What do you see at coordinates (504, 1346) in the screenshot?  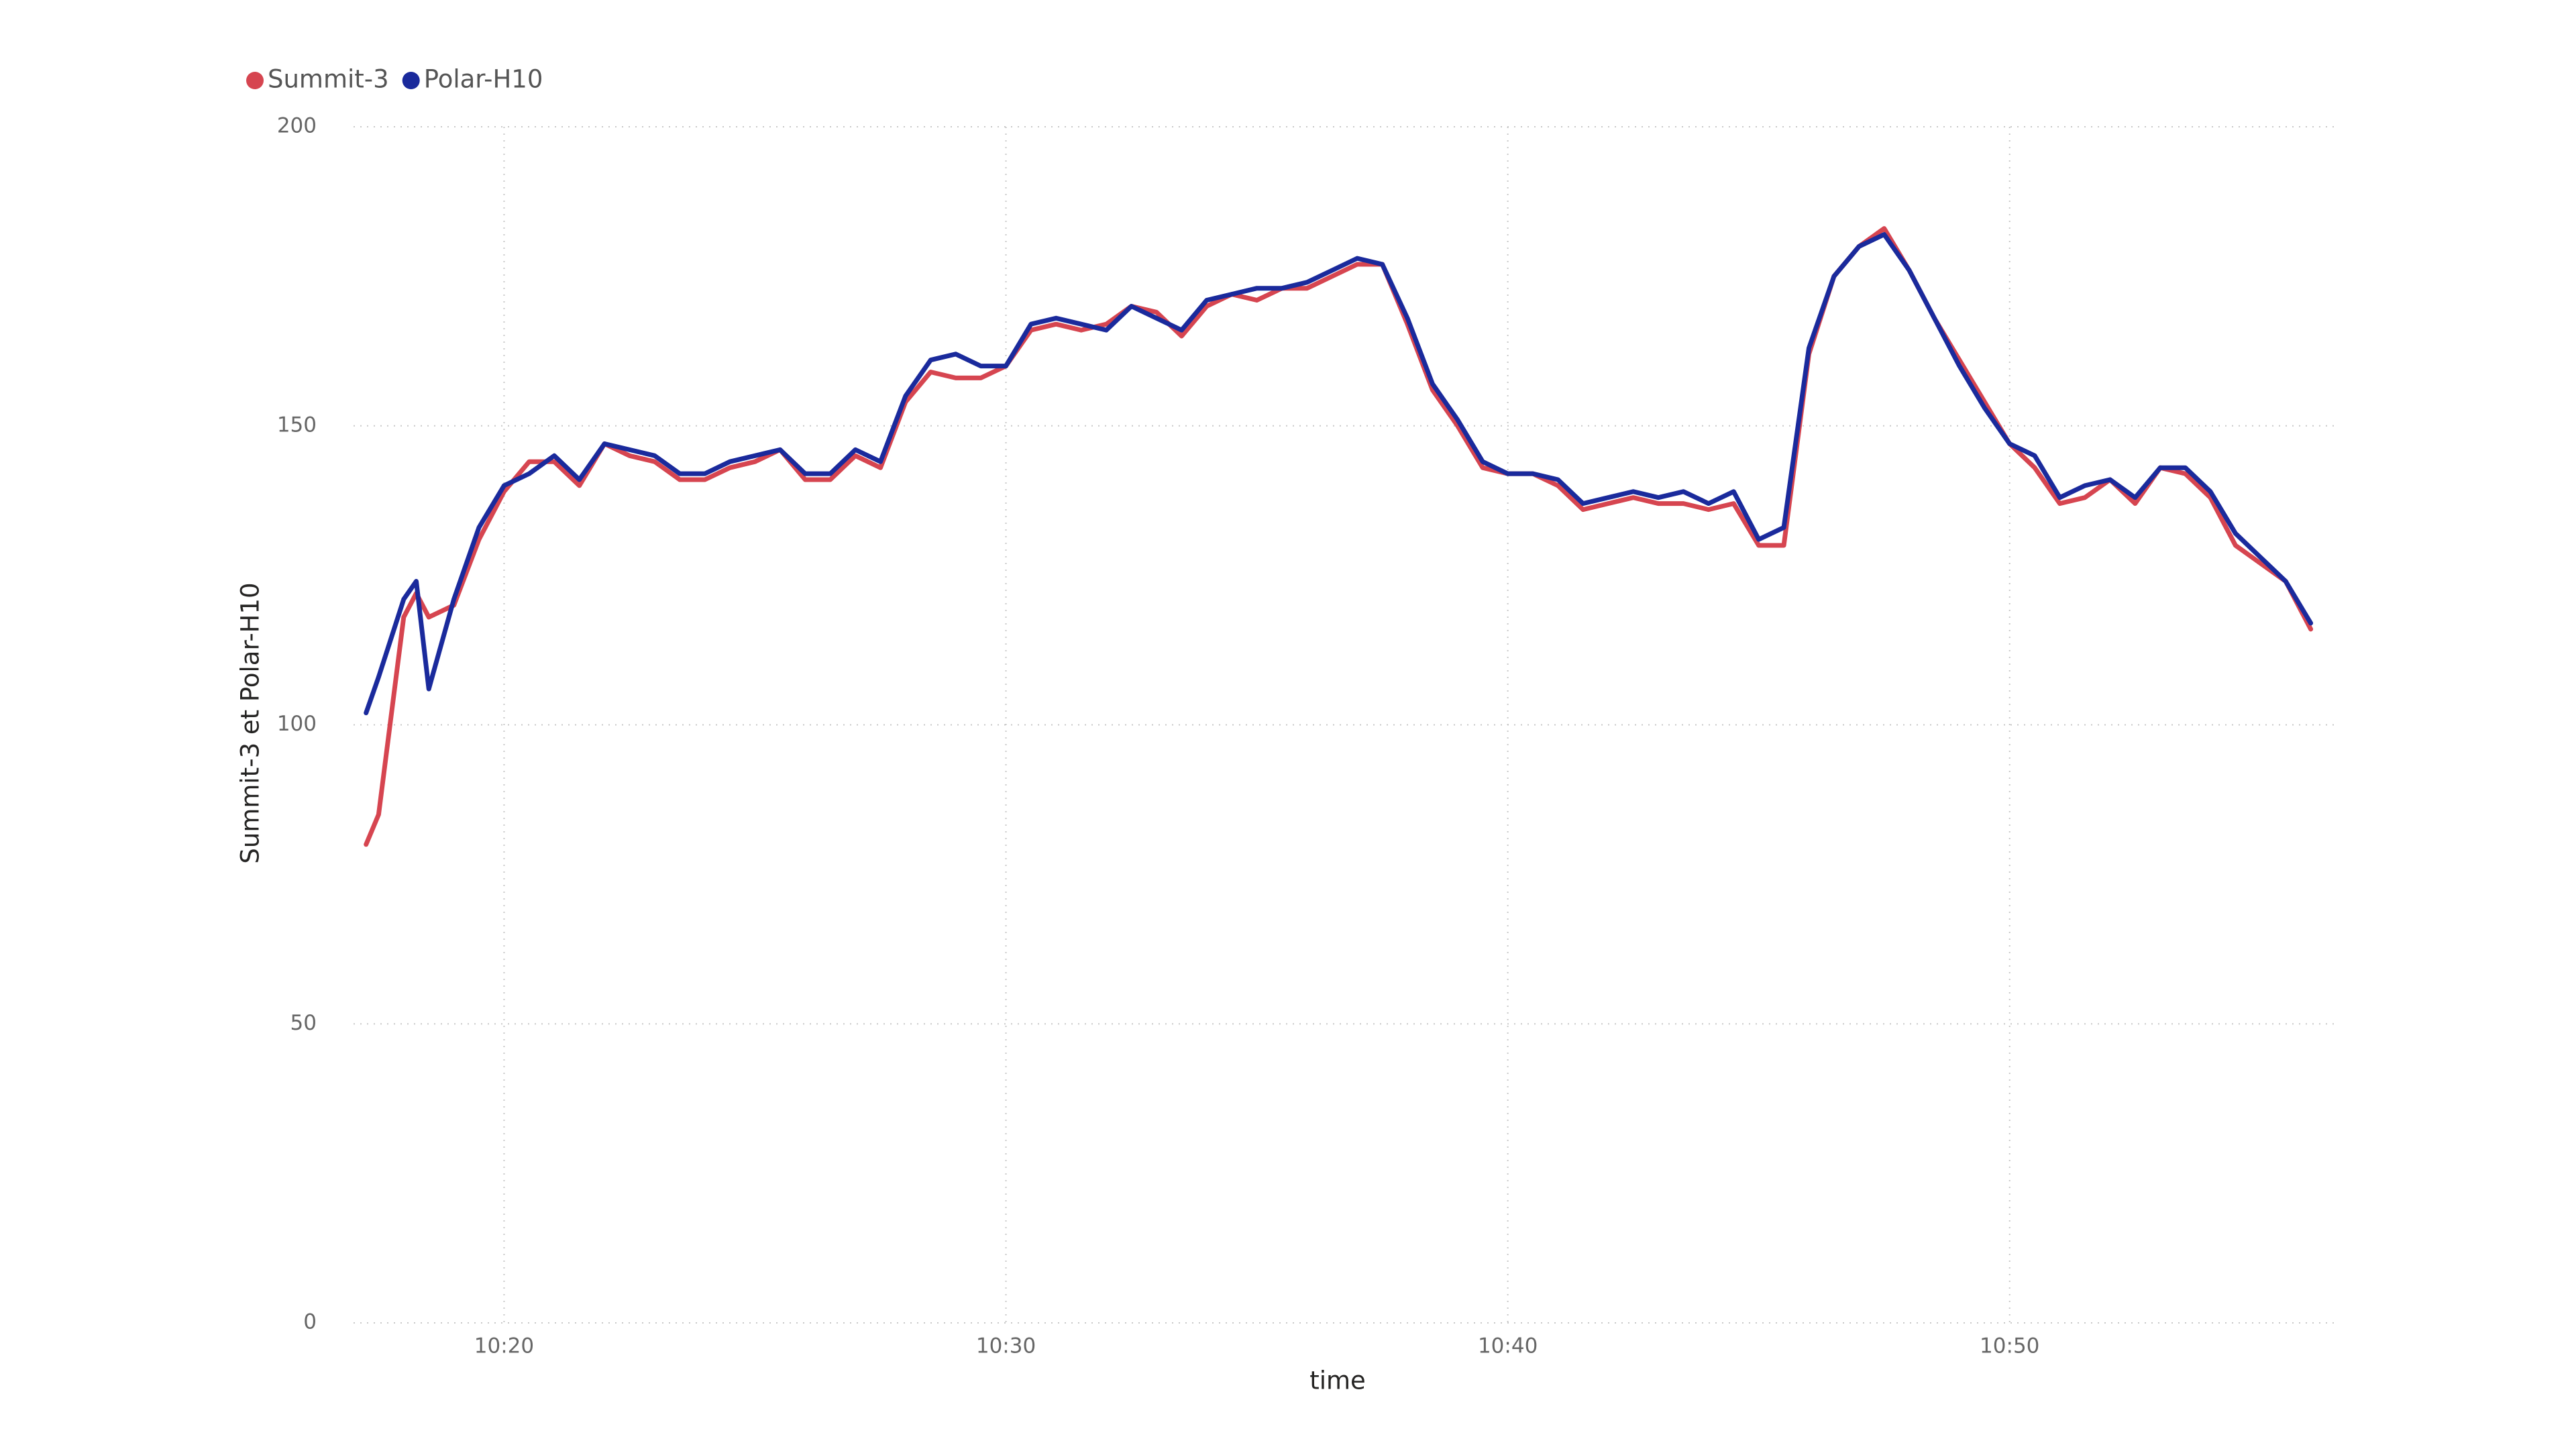 I see `x-tick-label: 10:20` at bounding box center [504, 1346].